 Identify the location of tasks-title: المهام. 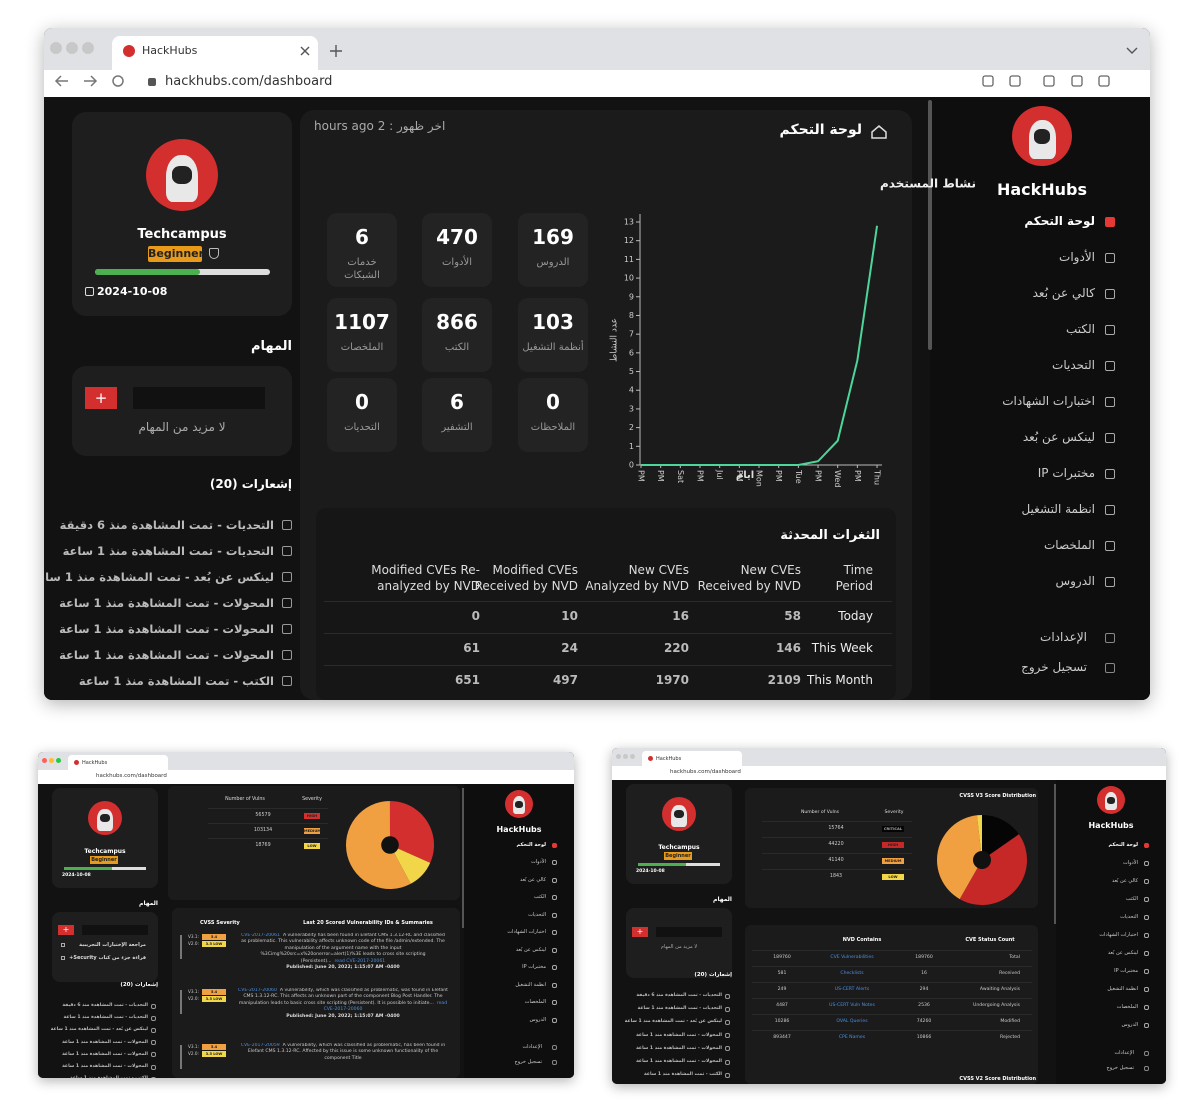
(148, 904).